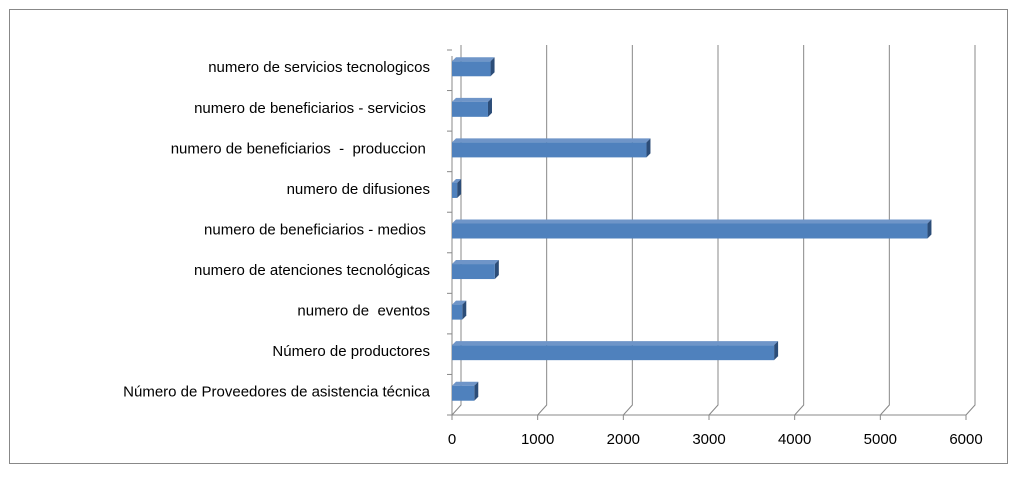 This screenshot has width=1018, height=477. I want to click on x-tick-label: 3000, so click(708, 439).